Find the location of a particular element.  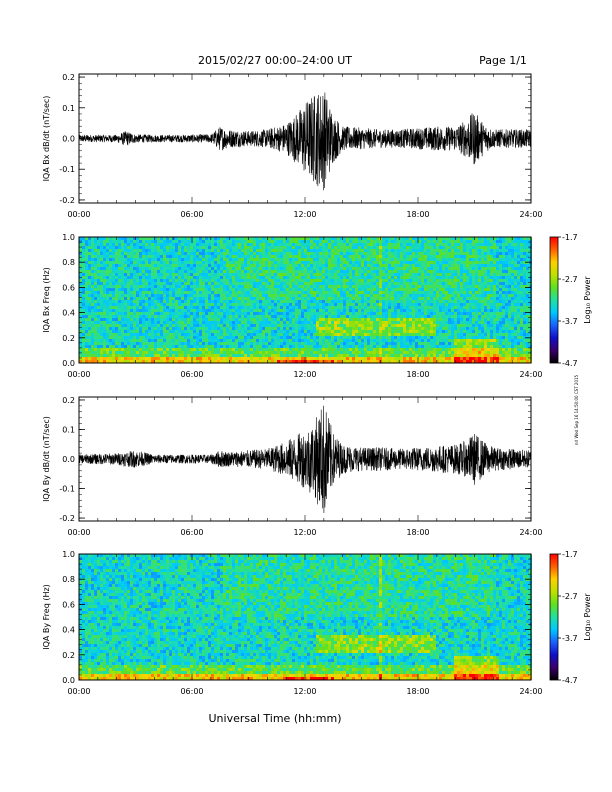

y-axis-label: IQA Bx Freq (Hz) is located at coordinates (46, 300).